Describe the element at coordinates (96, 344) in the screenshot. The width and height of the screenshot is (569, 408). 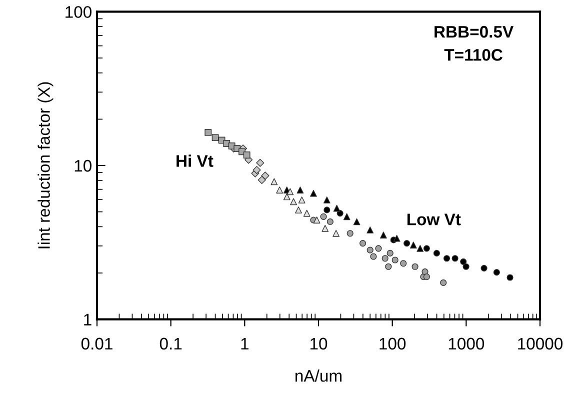
I see `x-tick-label: 0.01` at that location.